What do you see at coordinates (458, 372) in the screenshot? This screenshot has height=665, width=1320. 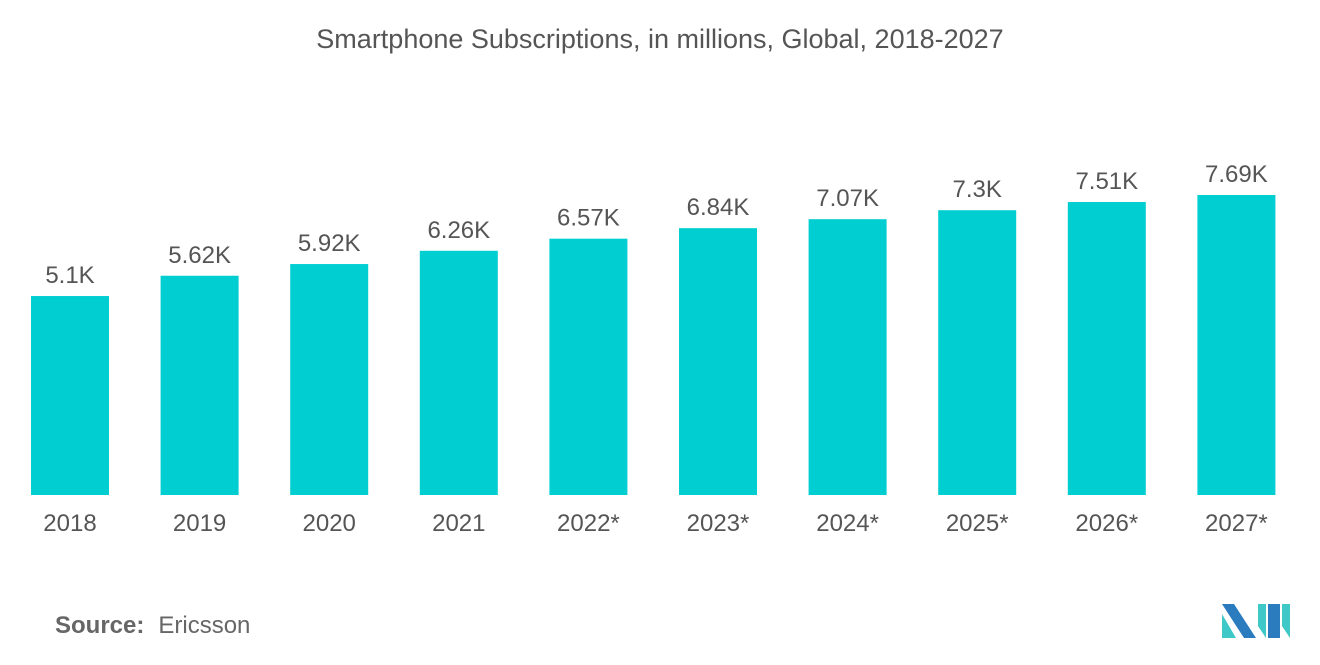 I see `bar-2021` at bounding box center [458, 372].